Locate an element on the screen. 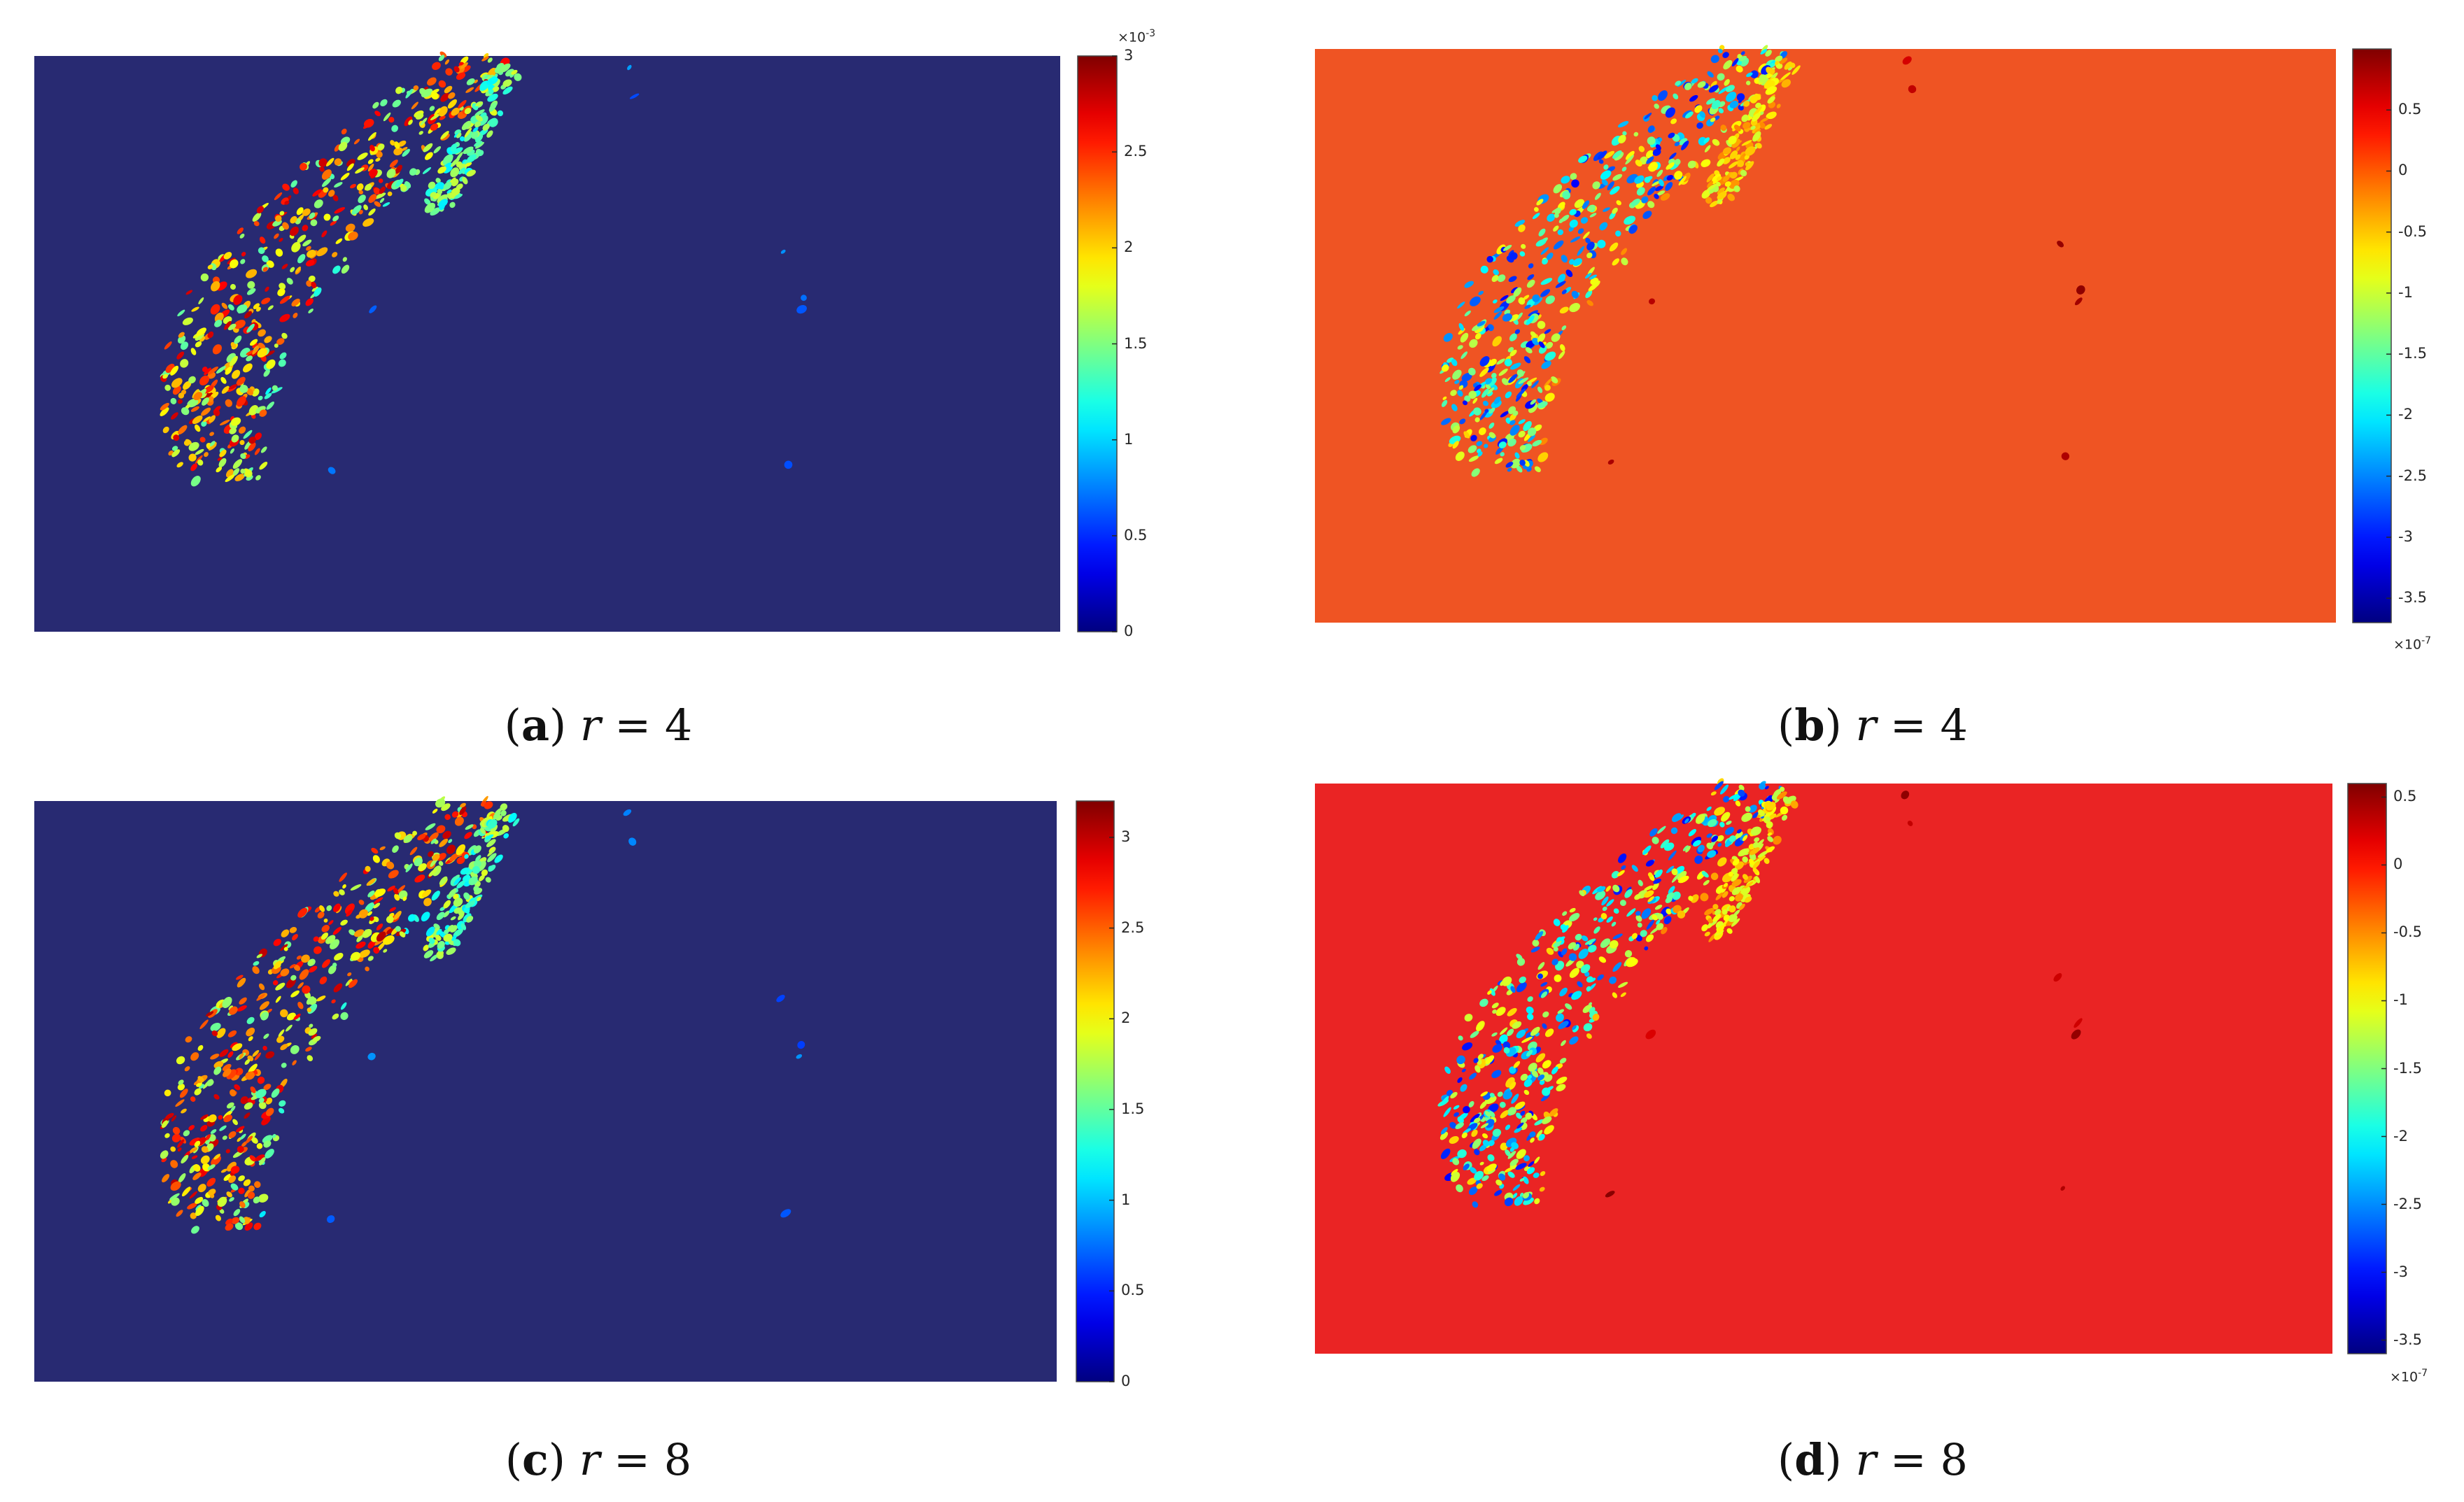 The height and width of the screenshot is (1502, 2464). caption-b: (b) r = 4 is located at coordinates (1872, 725).